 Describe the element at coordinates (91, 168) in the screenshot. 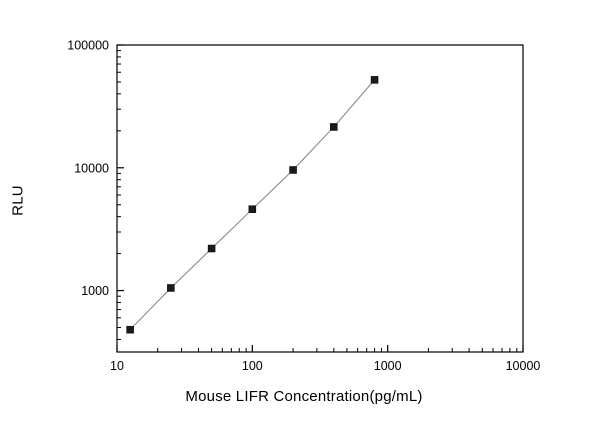

I see `y-tick-label: 10000` at that location.